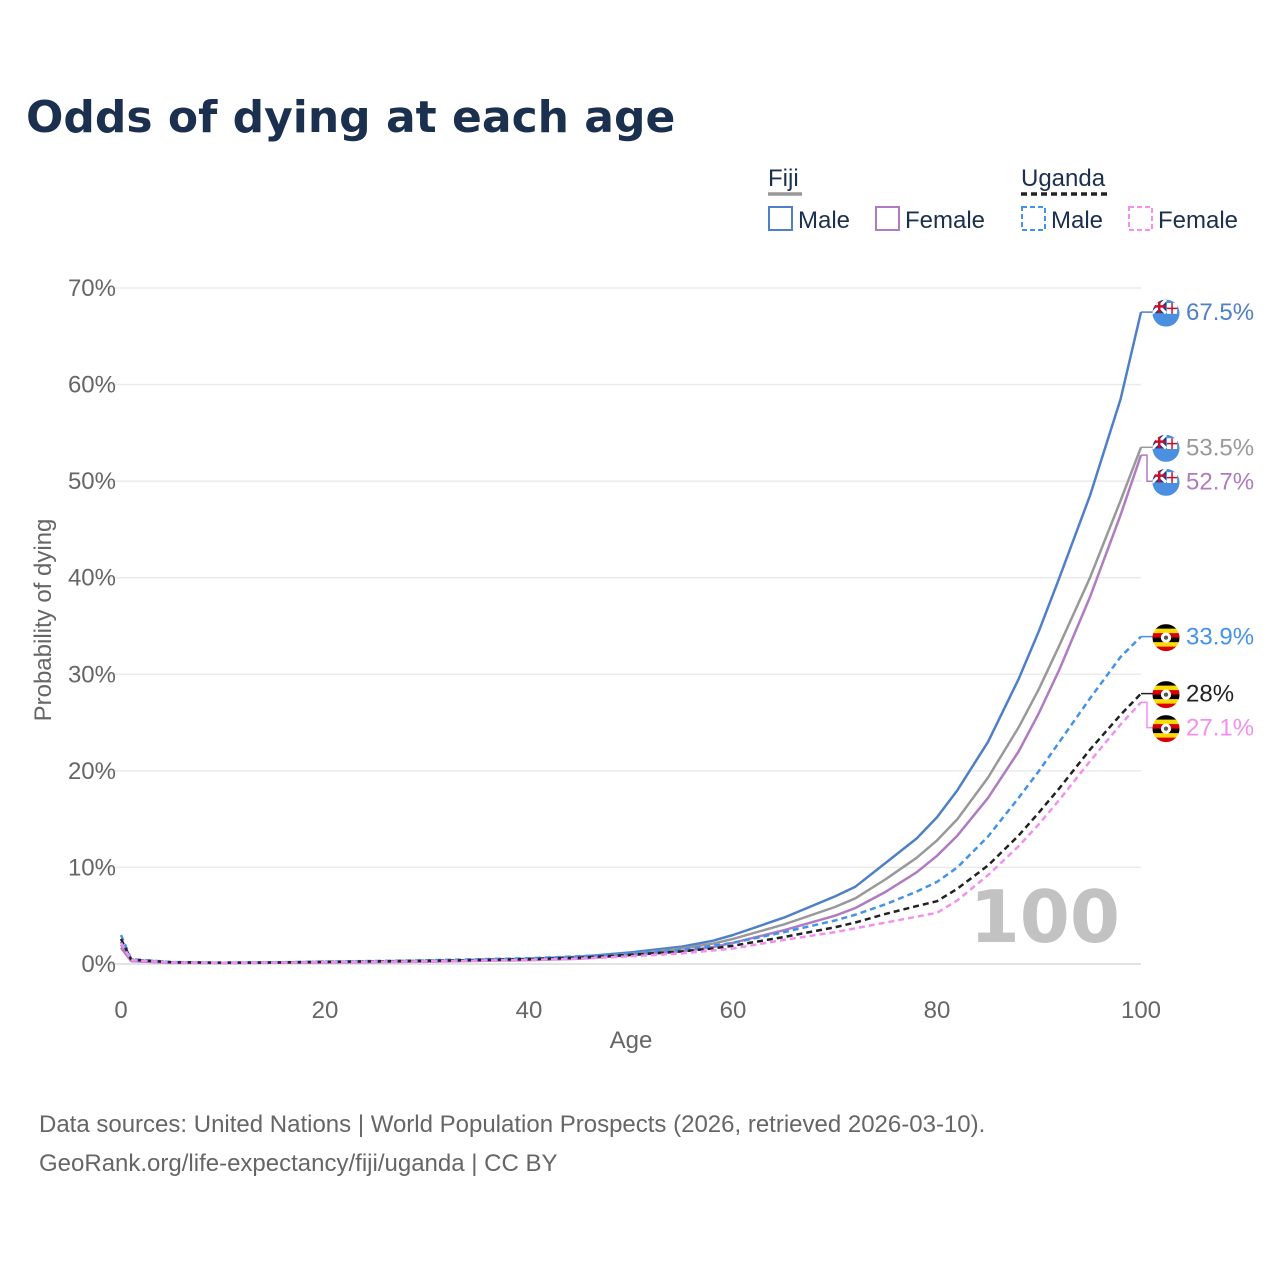 The width and height of the screenshot is (1280, 1280). Describe the element at coordinates (98, 964) in the screenshot. I see `y-tick-label: 0%` at that location.